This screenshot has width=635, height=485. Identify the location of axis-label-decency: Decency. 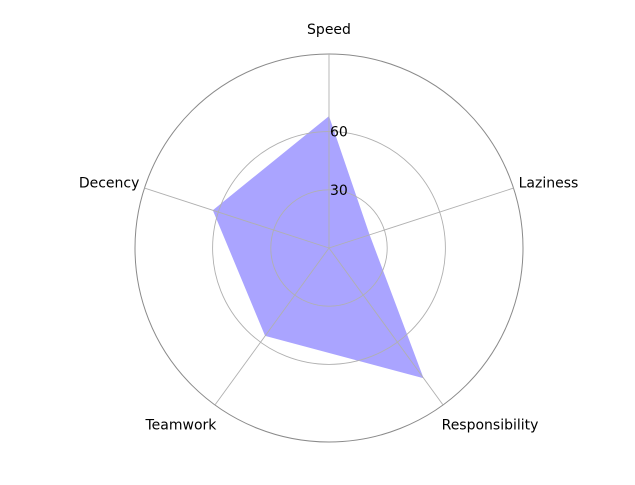
(109, 184).